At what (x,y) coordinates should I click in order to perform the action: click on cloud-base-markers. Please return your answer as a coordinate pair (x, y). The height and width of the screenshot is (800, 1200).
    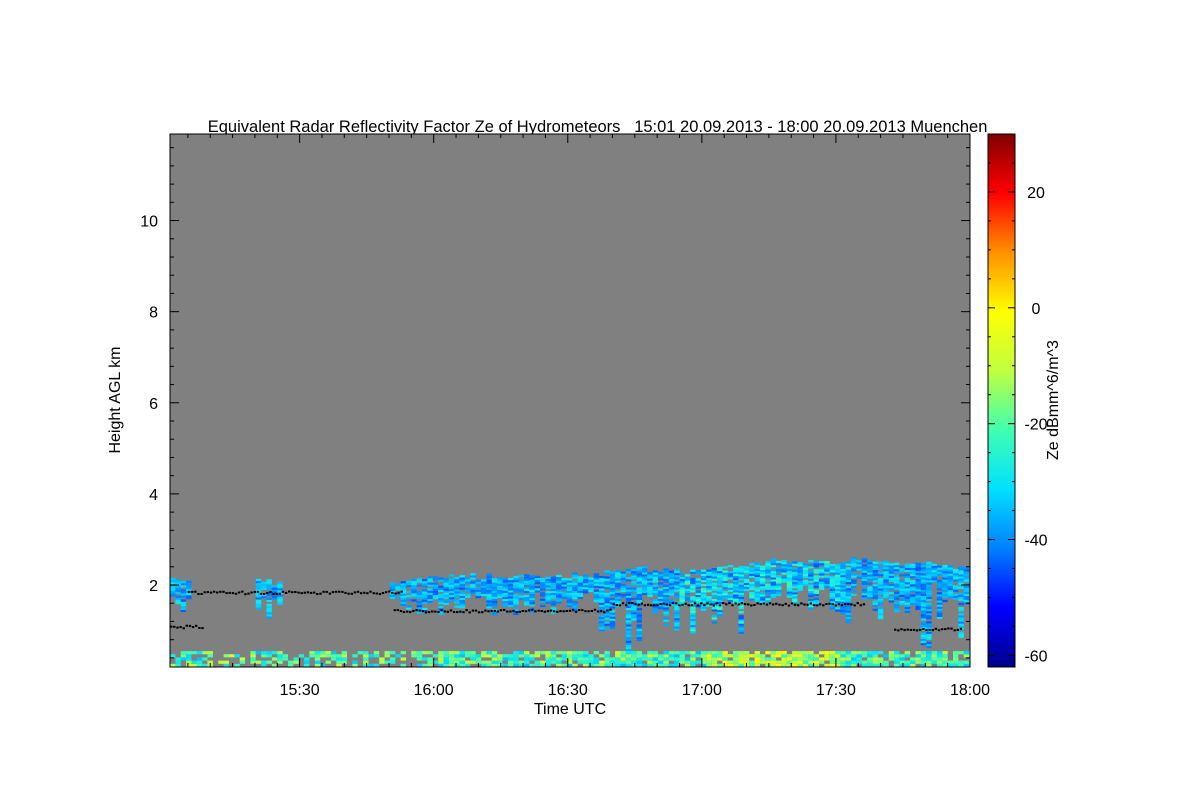
    Looking at the image, I should click on (566, 611).